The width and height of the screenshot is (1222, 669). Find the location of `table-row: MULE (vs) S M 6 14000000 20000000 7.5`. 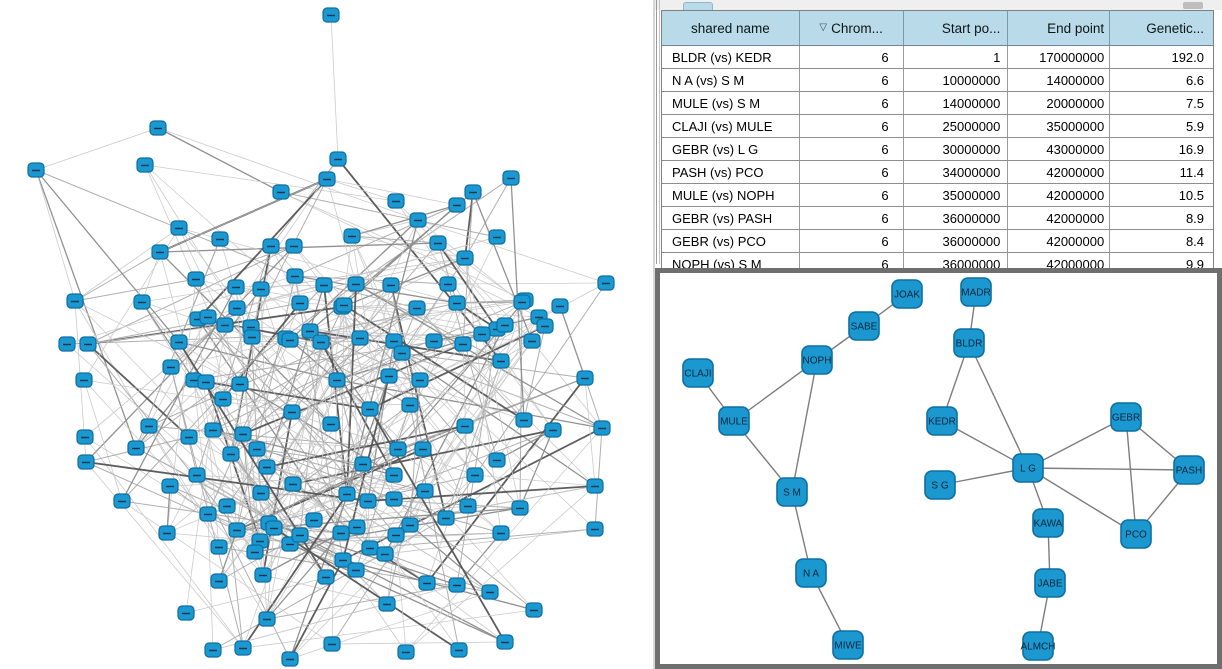

table-row: MULE (vs) S M 6 14000000 20000000 7.5 is located at coordinates (937, 103).